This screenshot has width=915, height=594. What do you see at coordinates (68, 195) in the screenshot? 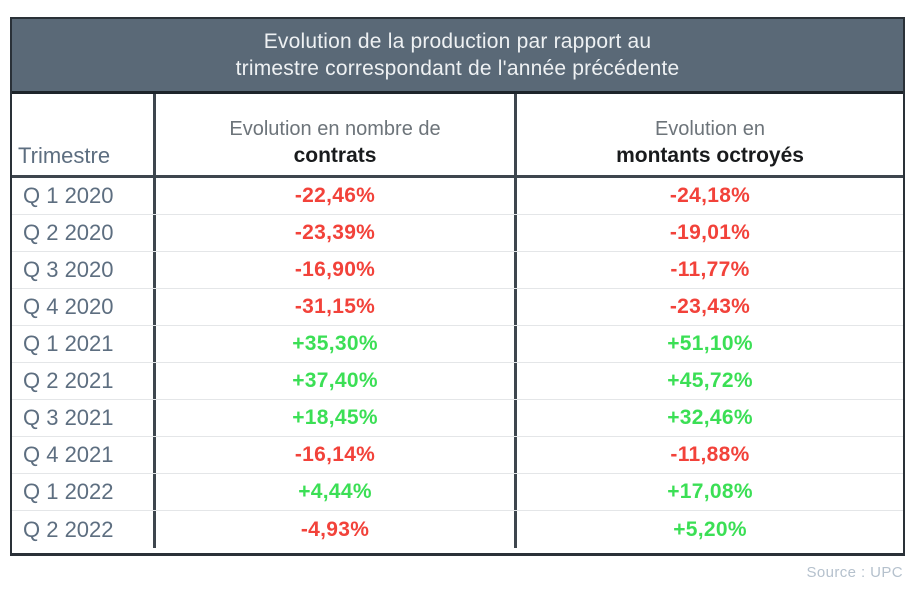
I see `row-trimestre: Q 1 2020` at bounding box center [68, 195].